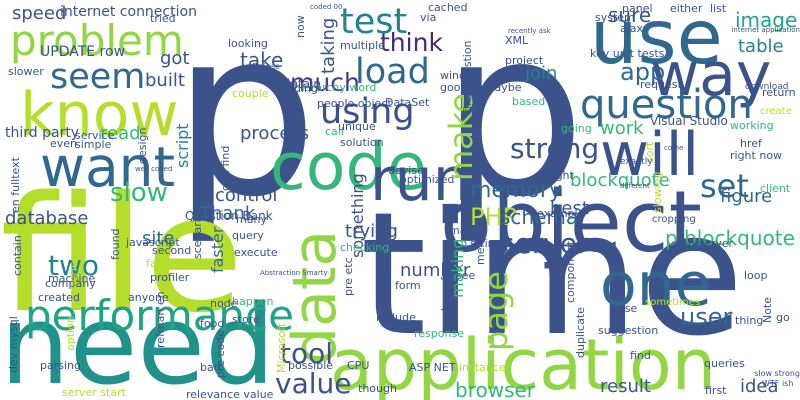  Describe the element at coordinates (529, 101) in the screenshot. I see `cloud-word: based` at that location.